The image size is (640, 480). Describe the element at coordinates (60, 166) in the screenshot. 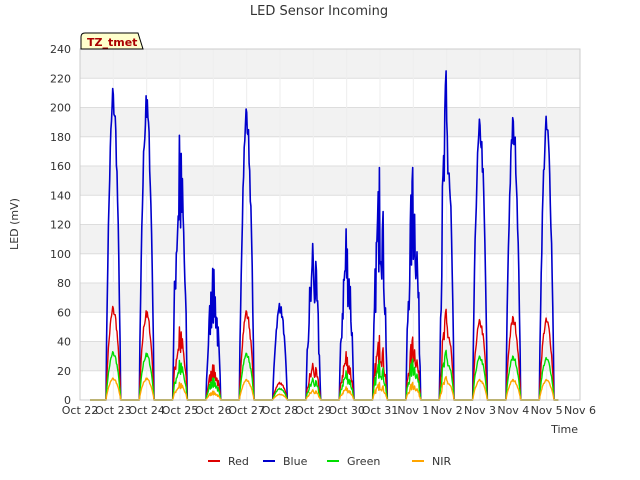

I see `y-tick-label: 160` at that location.